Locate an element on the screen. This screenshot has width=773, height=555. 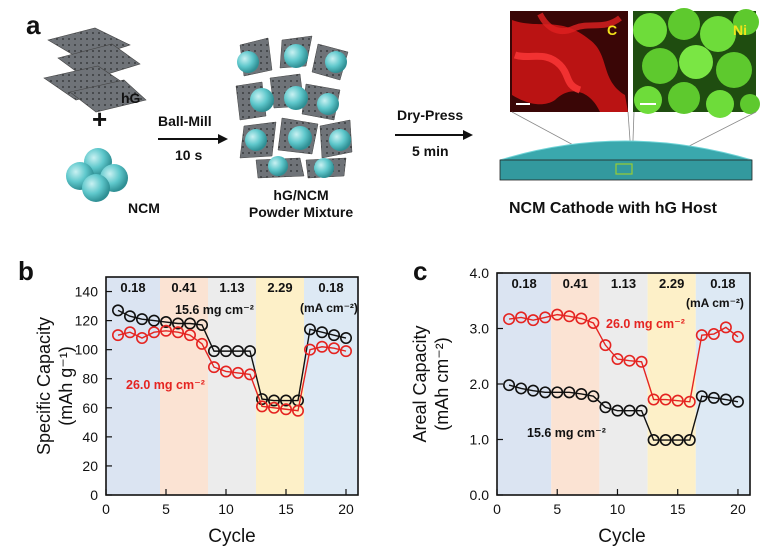
powder-mixture-icon is located at coordinates (294, 107).